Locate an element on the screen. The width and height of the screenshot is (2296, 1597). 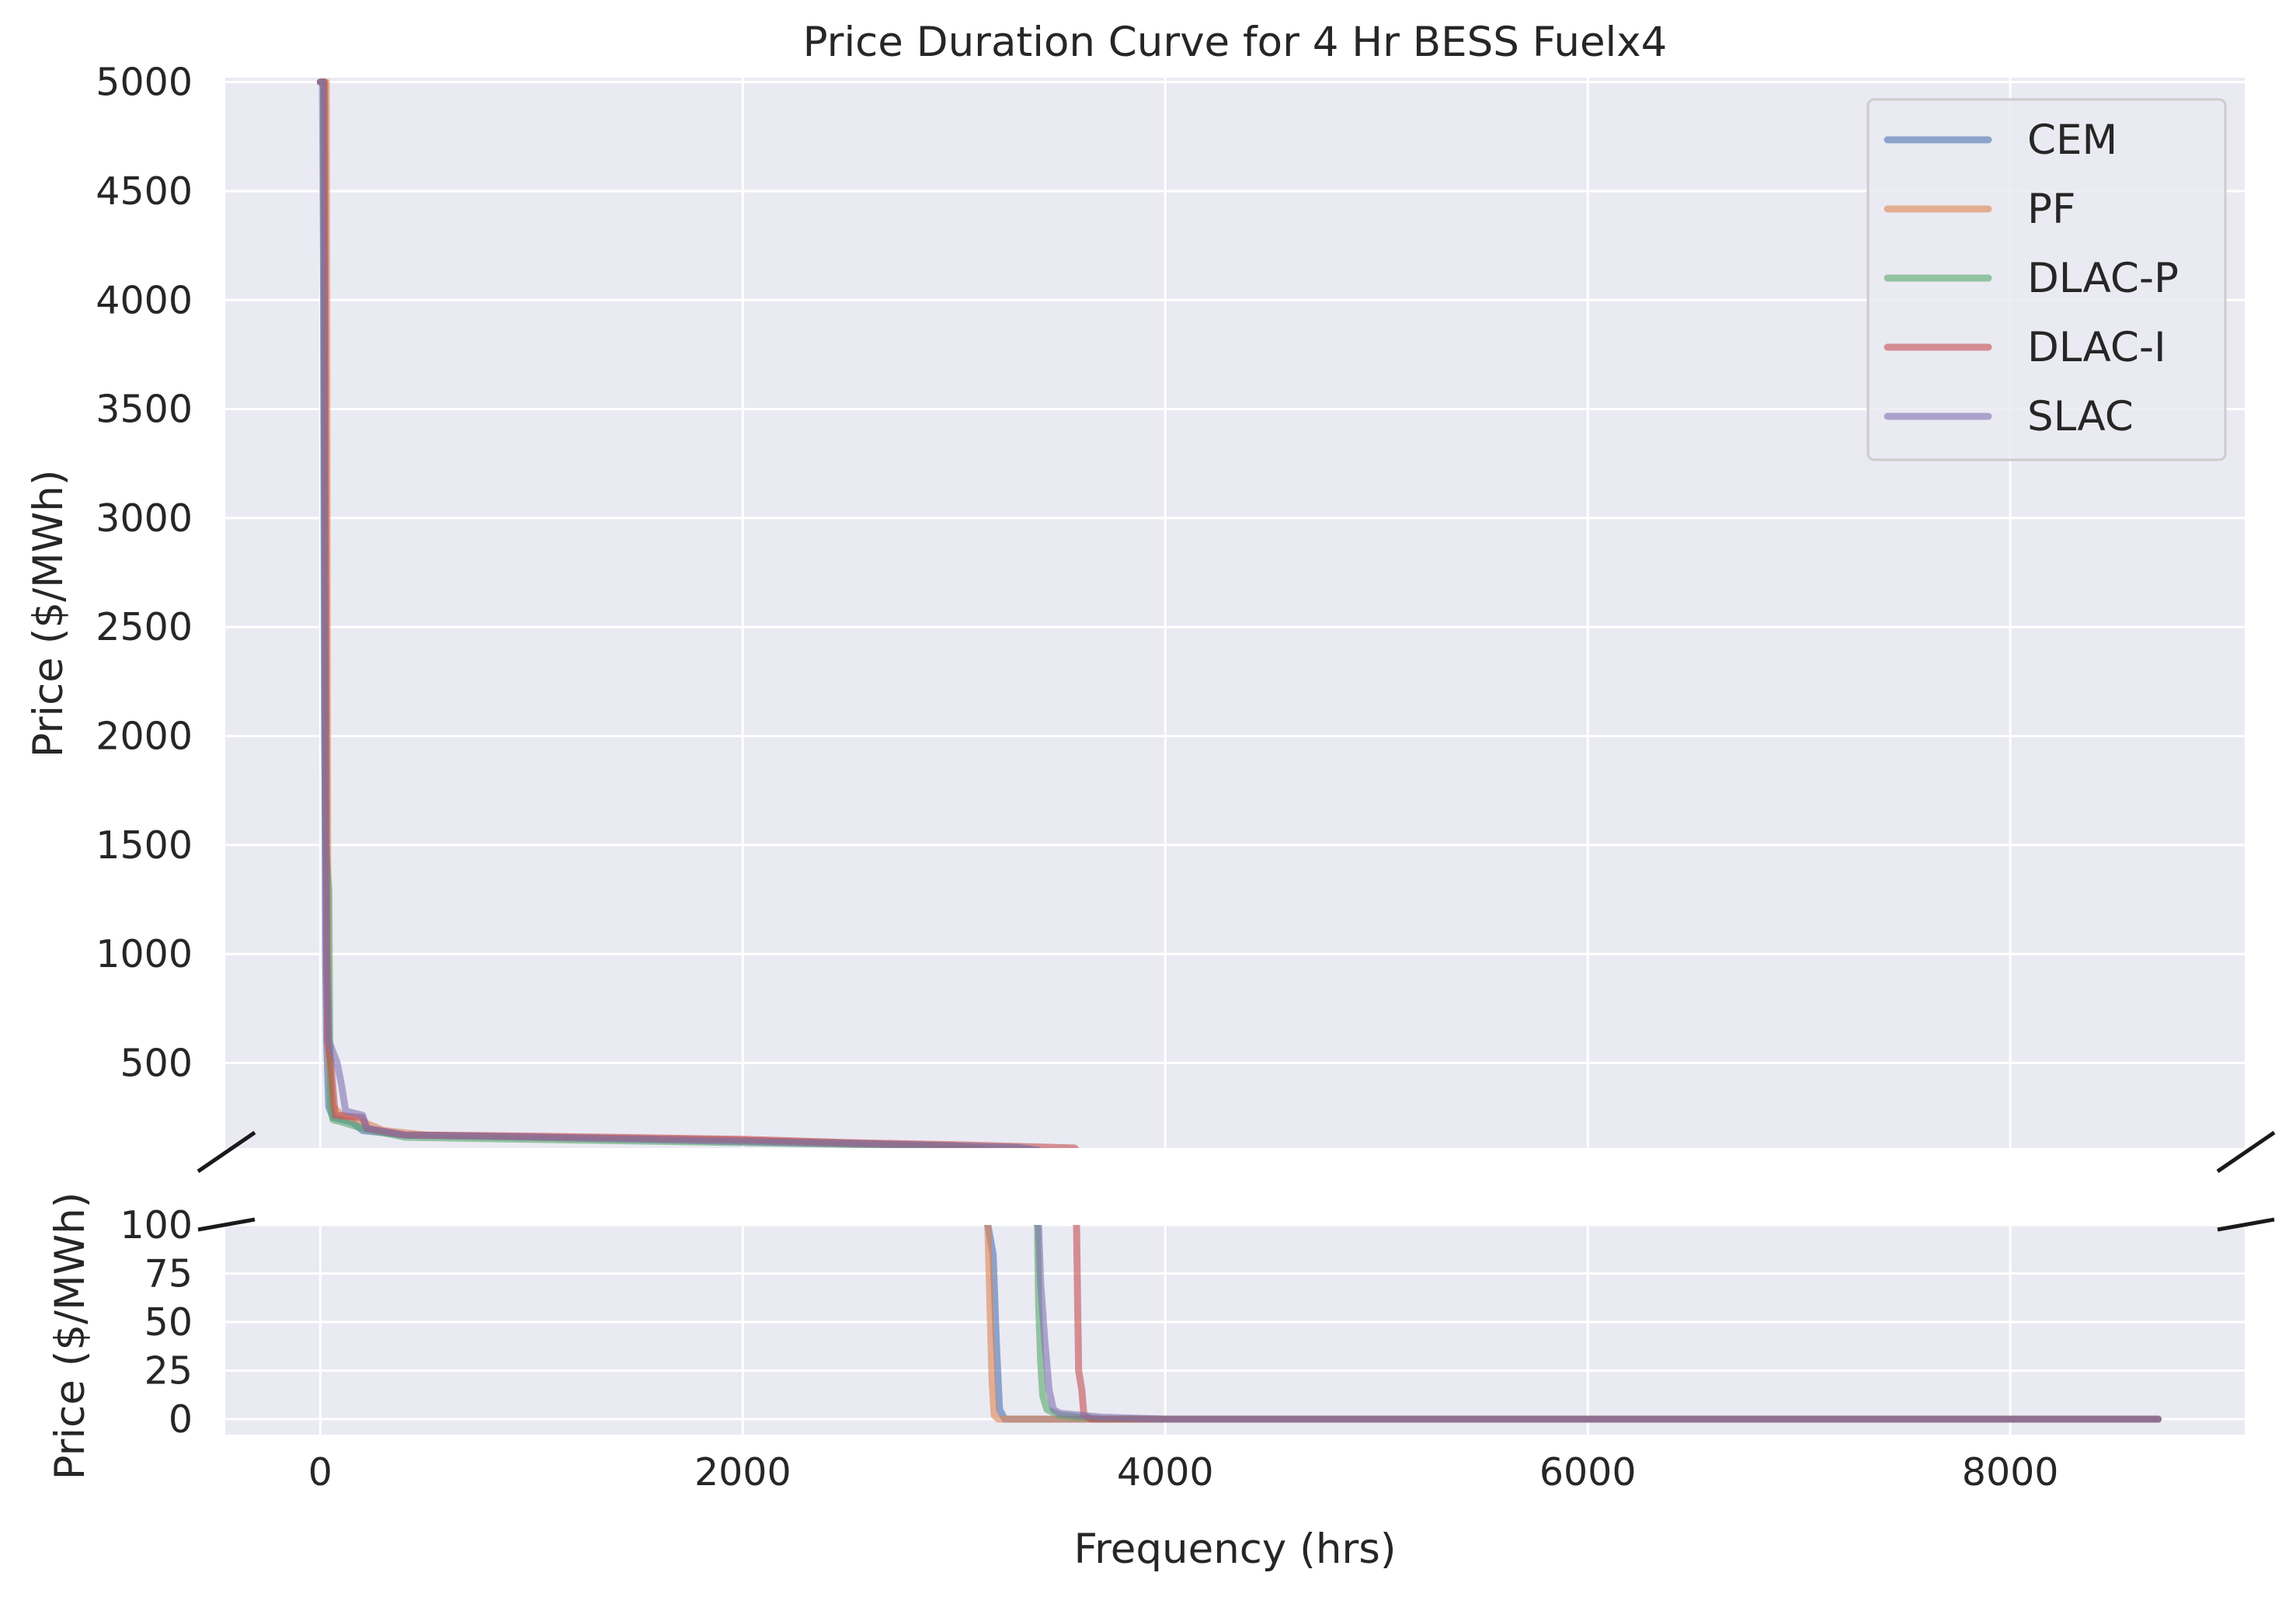
legend-label-pf: PF is located at coordinates (2051, 209).